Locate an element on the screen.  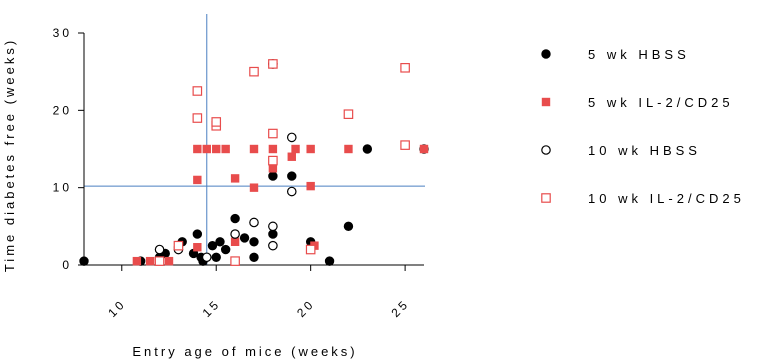
x-axis-title: Entry age of mice (weeks) is located at coordinates (244, 351).